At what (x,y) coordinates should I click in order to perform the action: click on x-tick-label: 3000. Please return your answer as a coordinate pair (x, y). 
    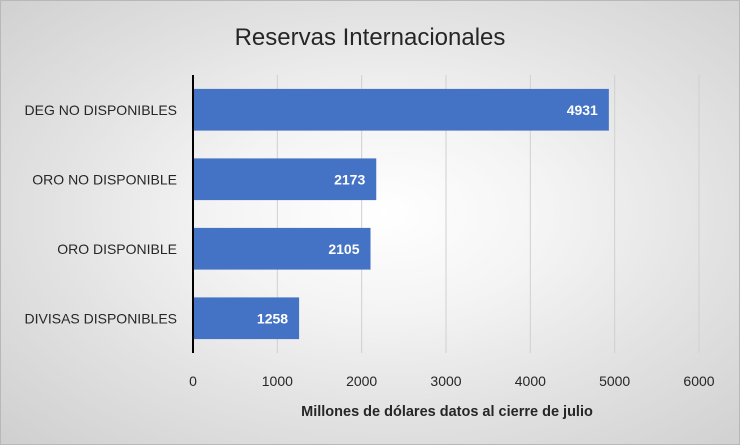
    Looking at the image, I should click on (445, 381).